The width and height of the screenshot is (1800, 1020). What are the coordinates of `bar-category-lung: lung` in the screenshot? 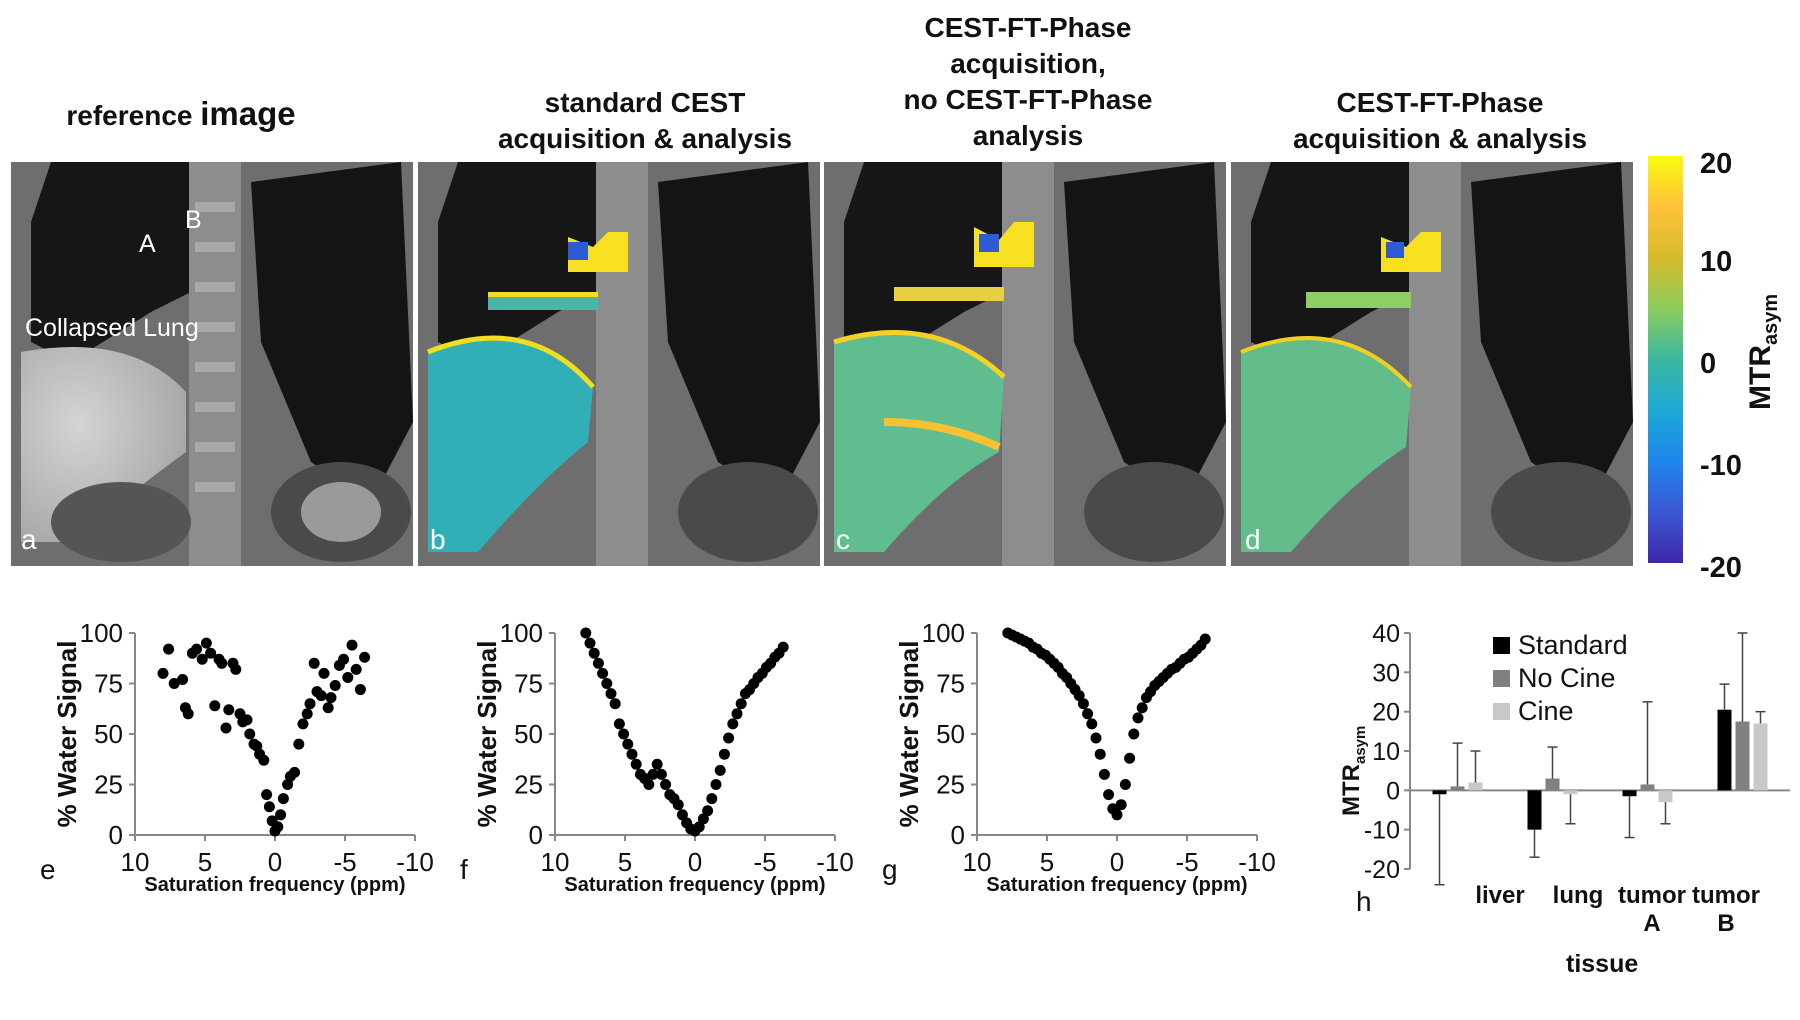 It's located at (1578, 895).